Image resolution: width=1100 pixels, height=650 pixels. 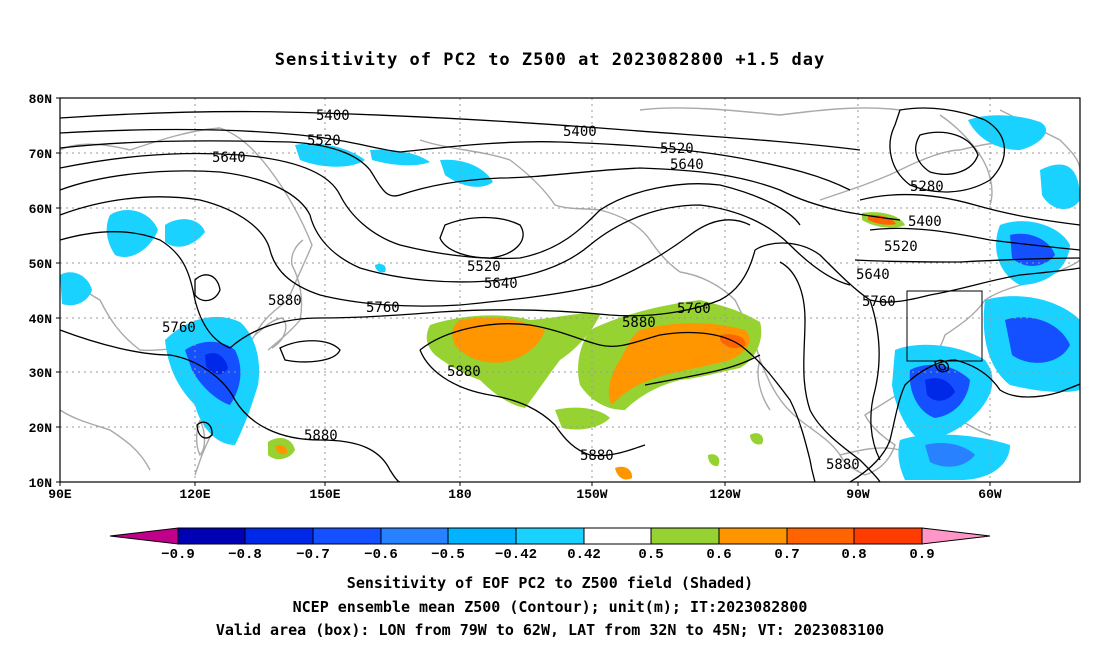 What do you see at coordinates (207, 288) in the screenshot?
I see `contour-small-west` at bounding box center [207, 288].